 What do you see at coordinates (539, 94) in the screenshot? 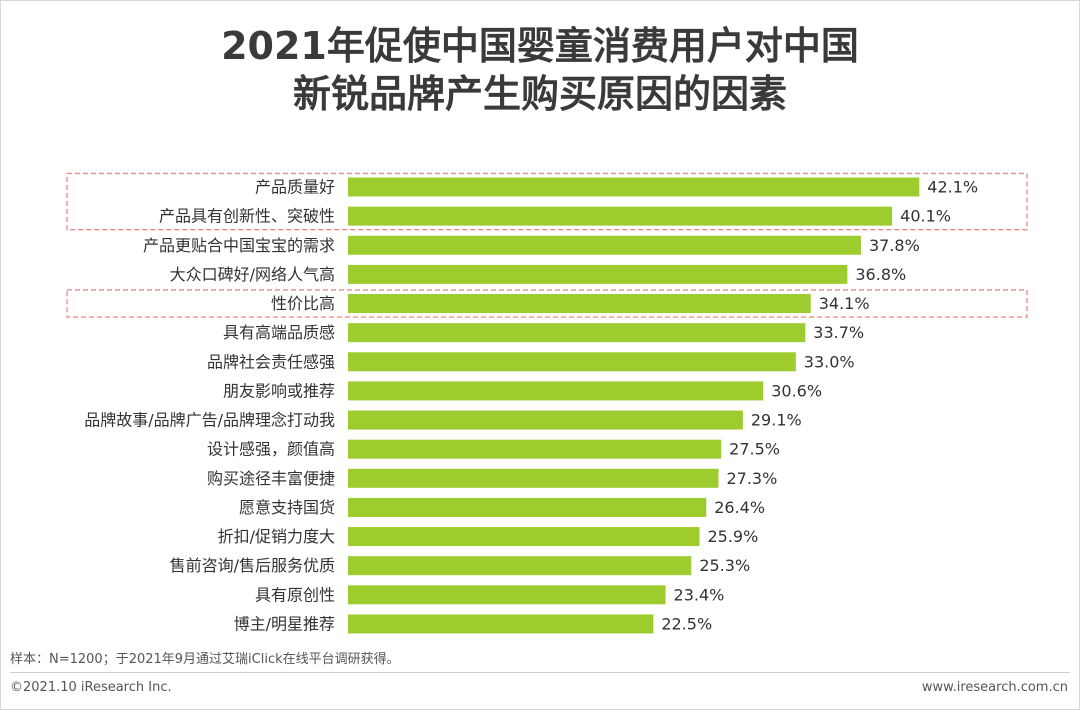
I see `chart-title-line2: 新锐品牌产生购买原因的因素` at bounding box center [539, 94].